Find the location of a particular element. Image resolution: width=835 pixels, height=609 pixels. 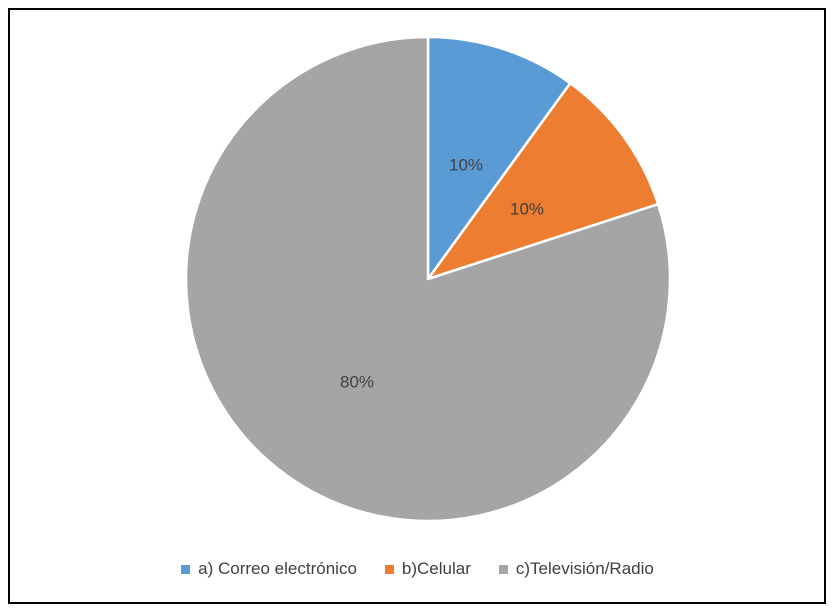

pie-data-labels: 10% 10% 80% is located at coordinates (442, 273).